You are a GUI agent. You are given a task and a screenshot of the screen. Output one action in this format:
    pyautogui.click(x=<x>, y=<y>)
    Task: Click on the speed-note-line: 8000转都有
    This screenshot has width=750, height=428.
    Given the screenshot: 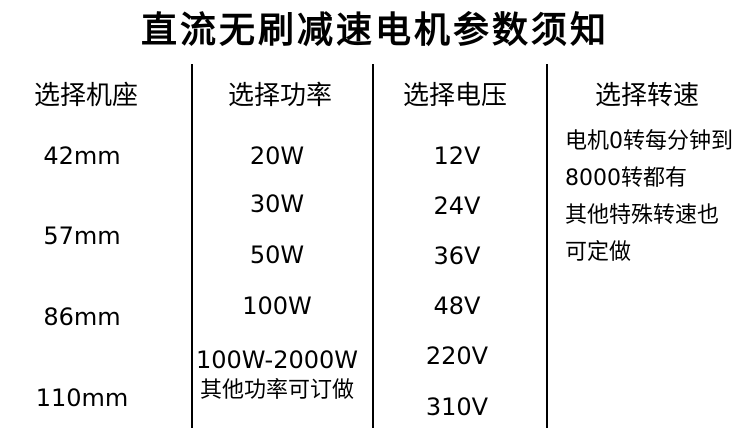 What is the action you would take?
    pyautogui.click(x=626, y=178)
    